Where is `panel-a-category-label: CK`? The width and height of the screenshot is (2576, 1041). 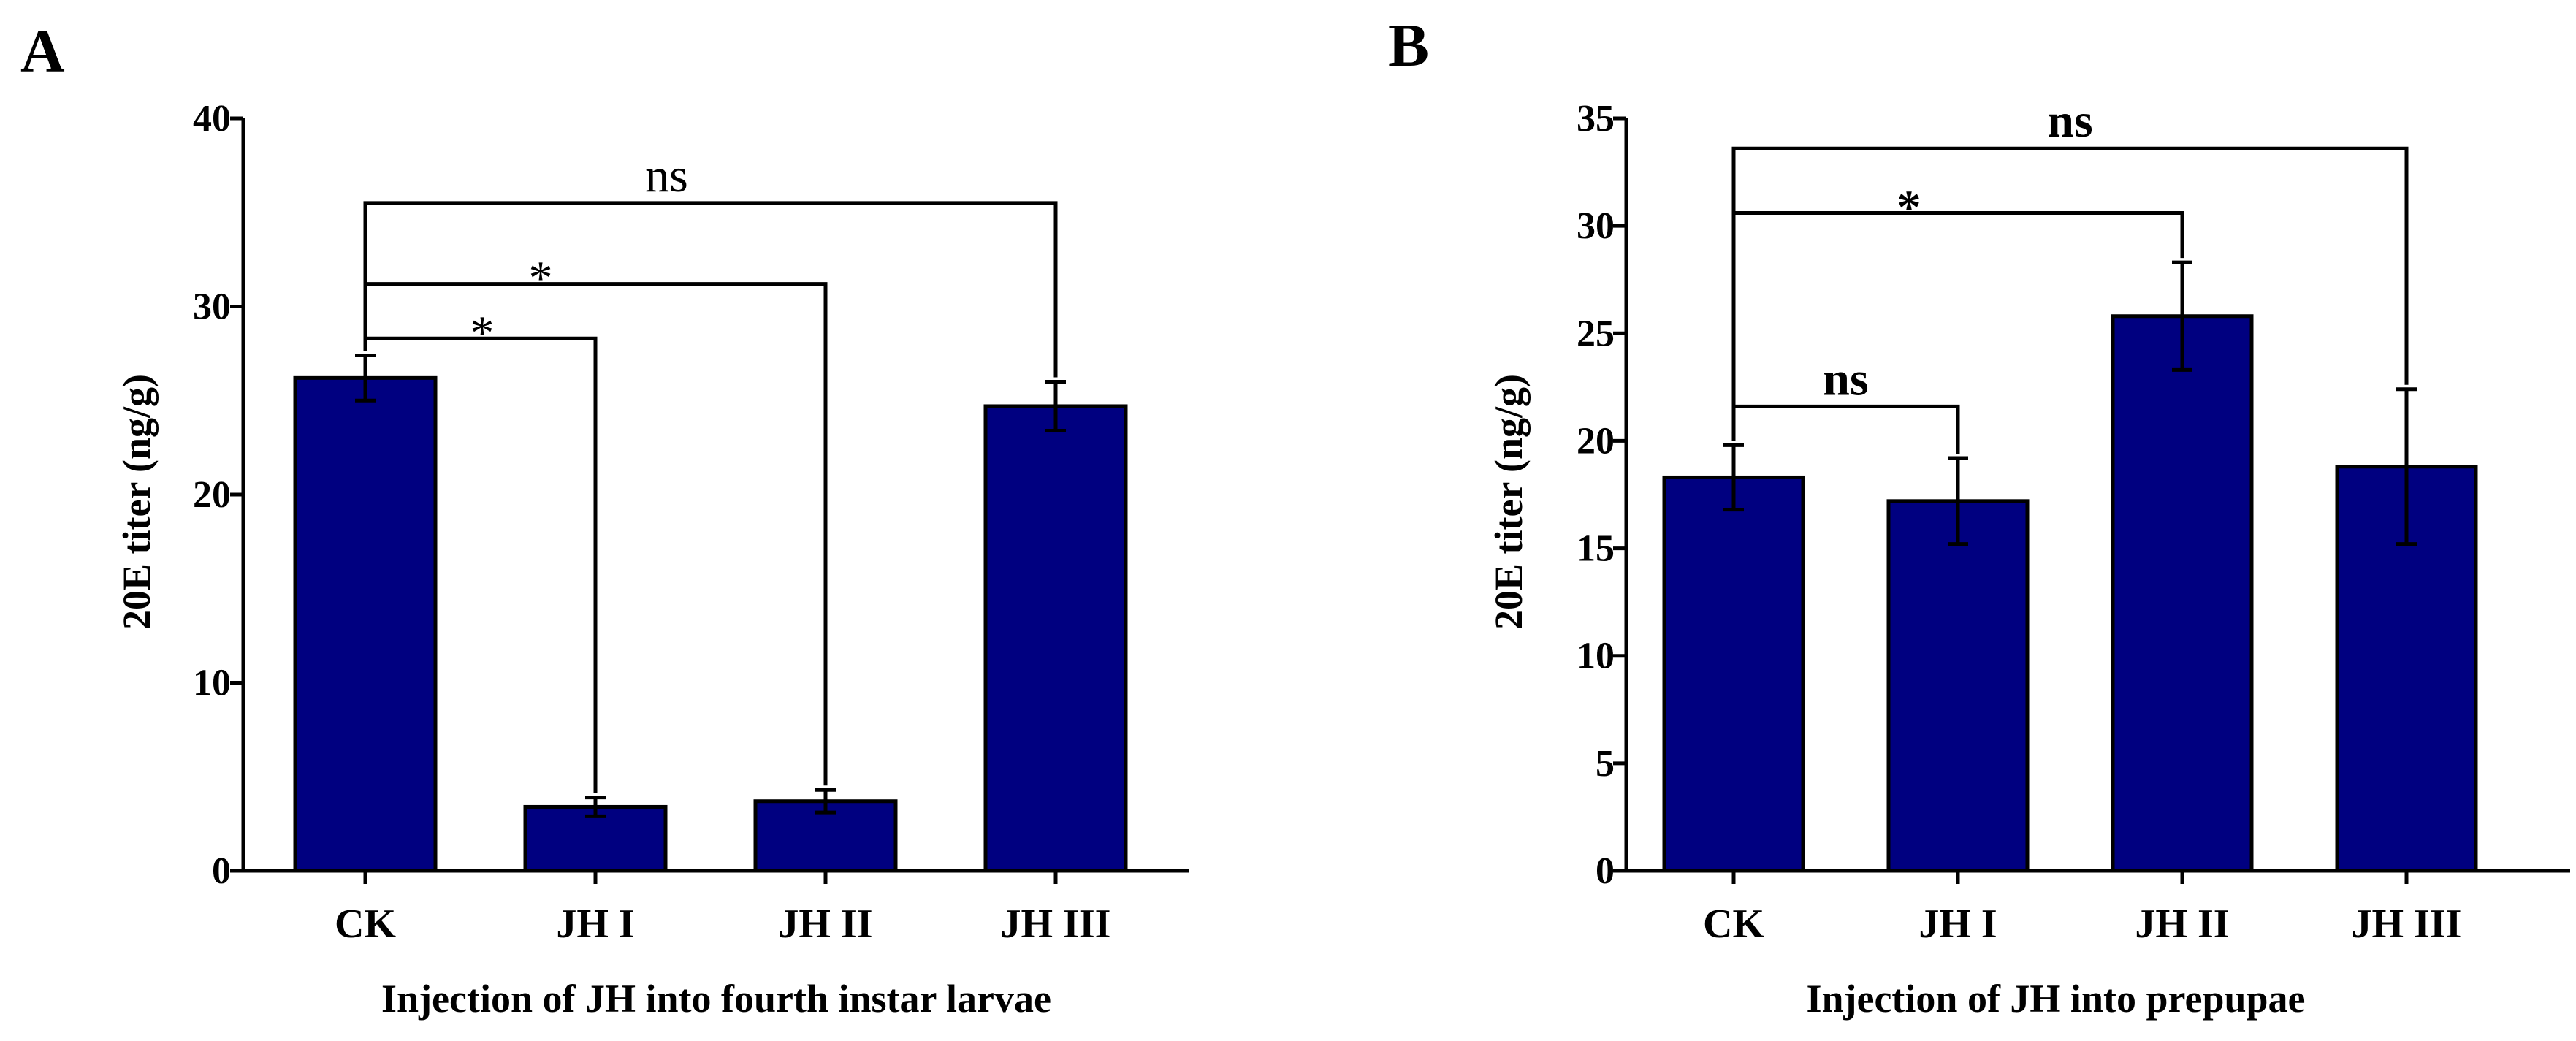 panel-a-category-label: CK is located at coordinates (365, 924).